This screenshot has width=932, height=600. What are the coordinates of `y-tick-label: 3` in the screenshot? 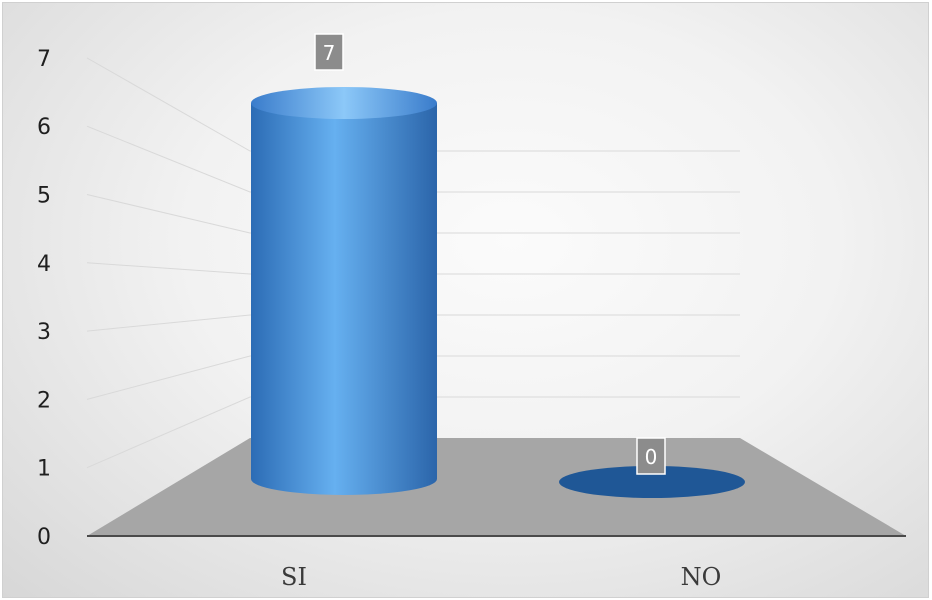 It's located at (44, 332).